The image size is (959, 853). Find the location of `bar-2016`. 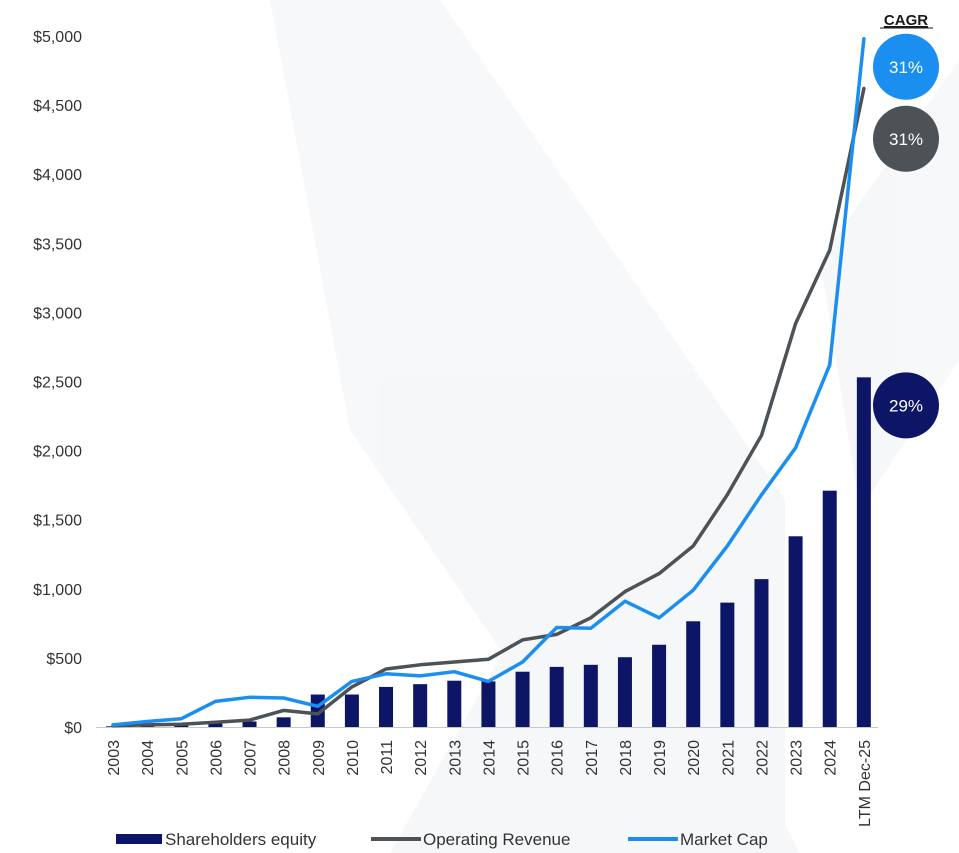

bar-2016 is located at coordinates (556, 696).